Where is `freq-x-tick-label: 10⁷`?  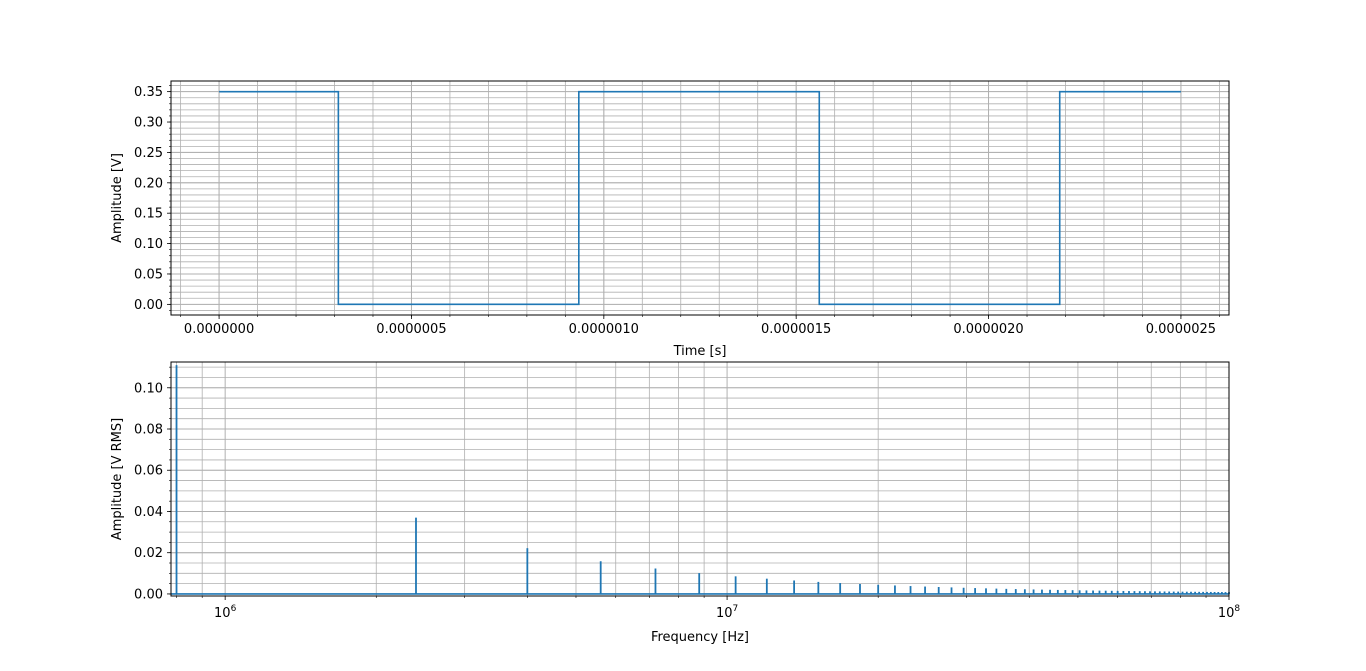
freq-x-tick-label: 10⁷ is located at coordinates (727, 612).